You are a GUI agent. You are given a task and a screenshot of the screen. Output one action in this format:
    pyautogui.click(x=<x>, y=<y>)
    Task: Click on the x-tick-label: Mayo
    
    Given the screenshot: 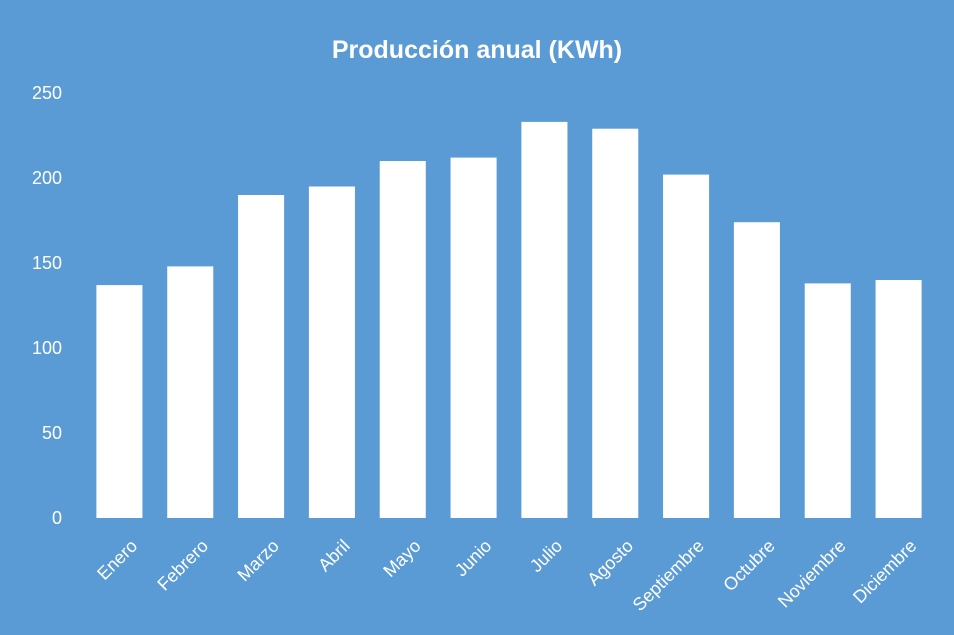 What is the action you would take?
    pyautogui.click(x=401, y=558)
    